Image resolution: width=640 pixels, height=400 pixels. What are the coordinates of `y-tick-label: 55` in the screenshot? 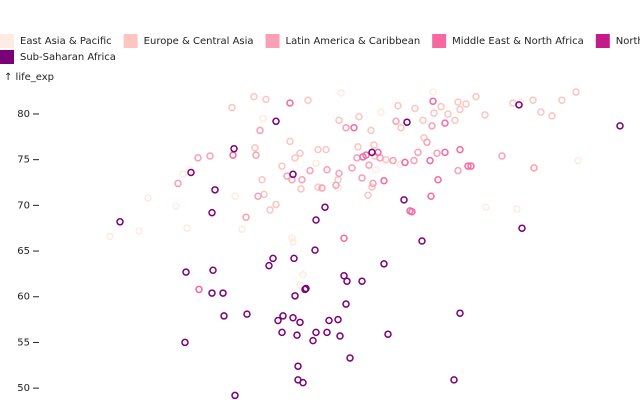 It's located at (23, 342).